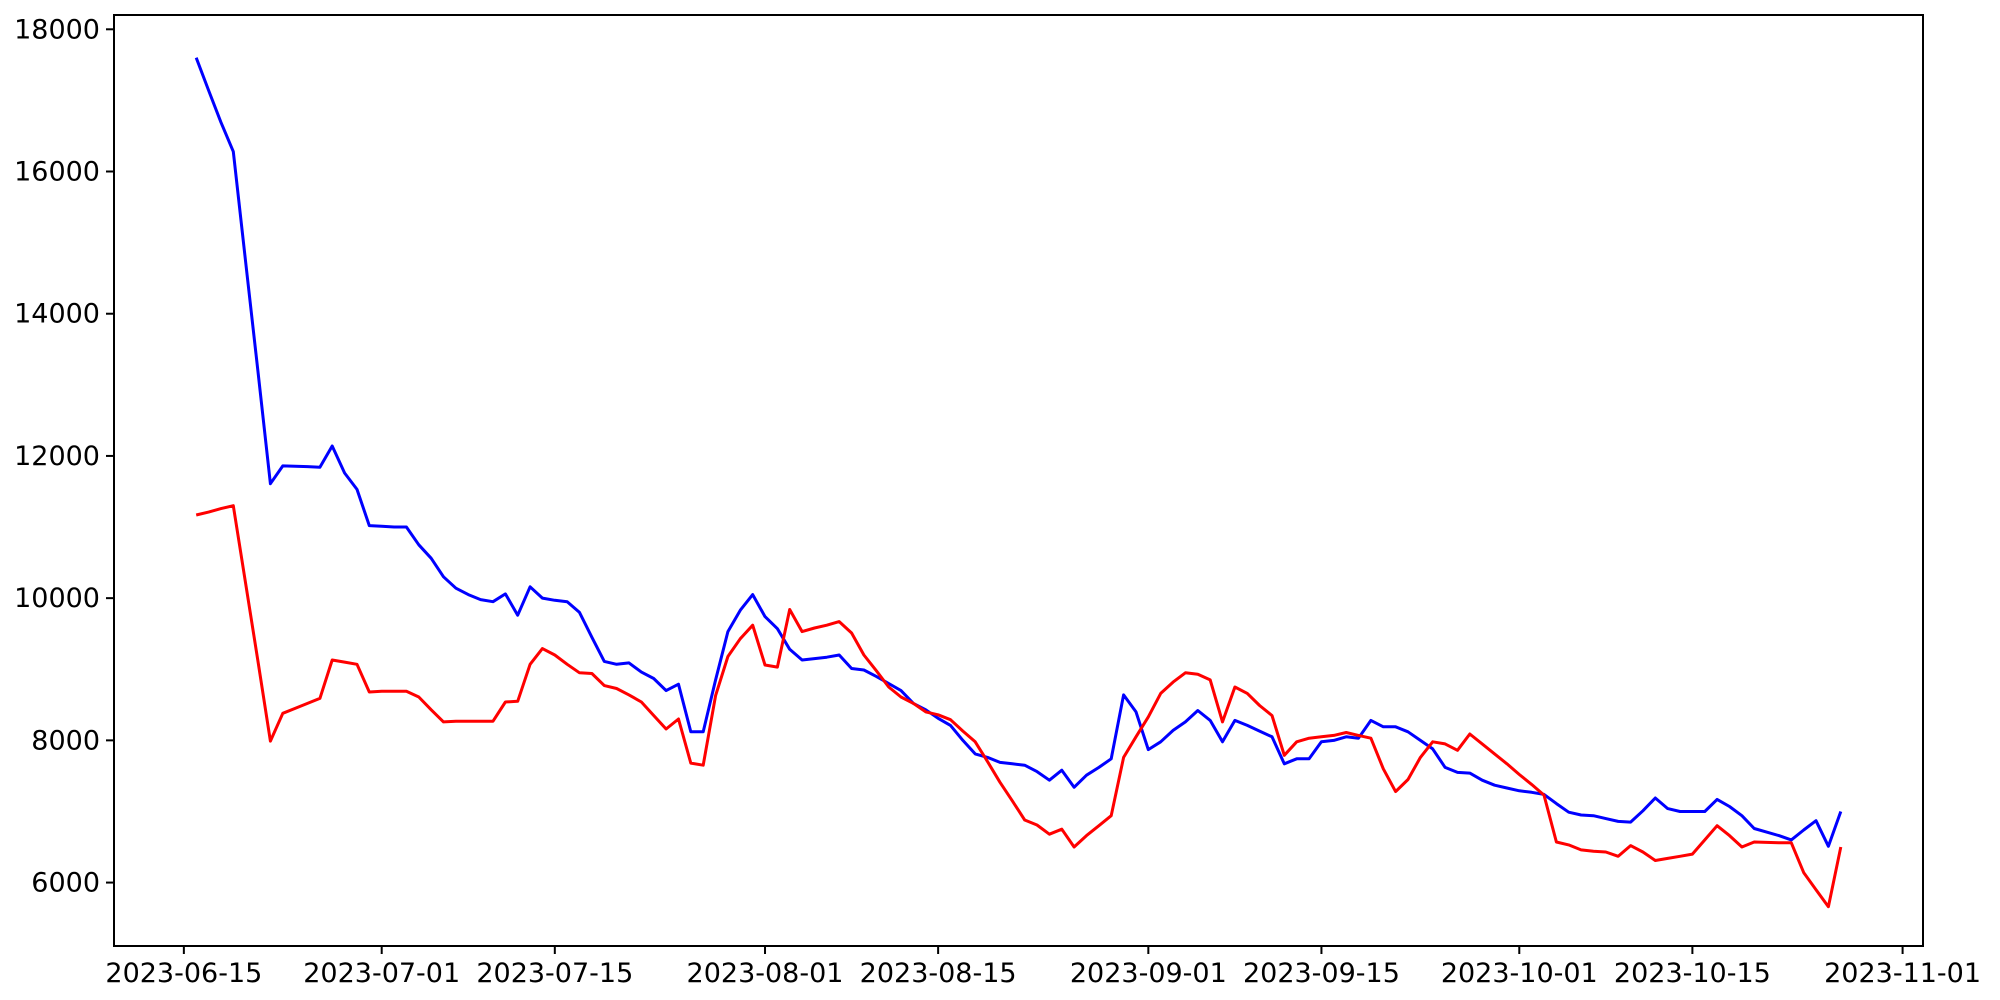  What do you see at coordinates (57, 456) in the screenshot?
I see `y-tick-label: 12000` at bounding box center [57, 456].